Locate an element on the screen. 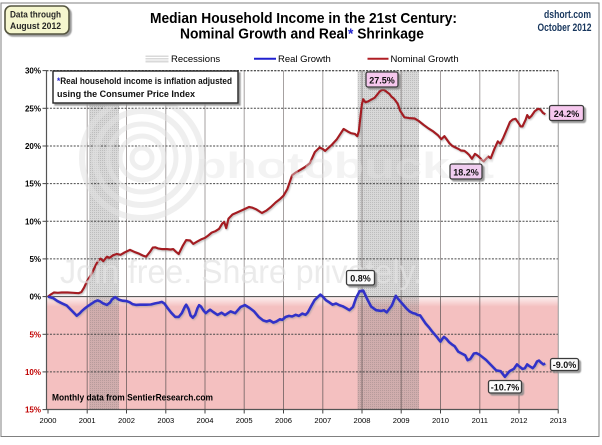  svg-text: Nominal Growth is located at coordinates (425, 59).